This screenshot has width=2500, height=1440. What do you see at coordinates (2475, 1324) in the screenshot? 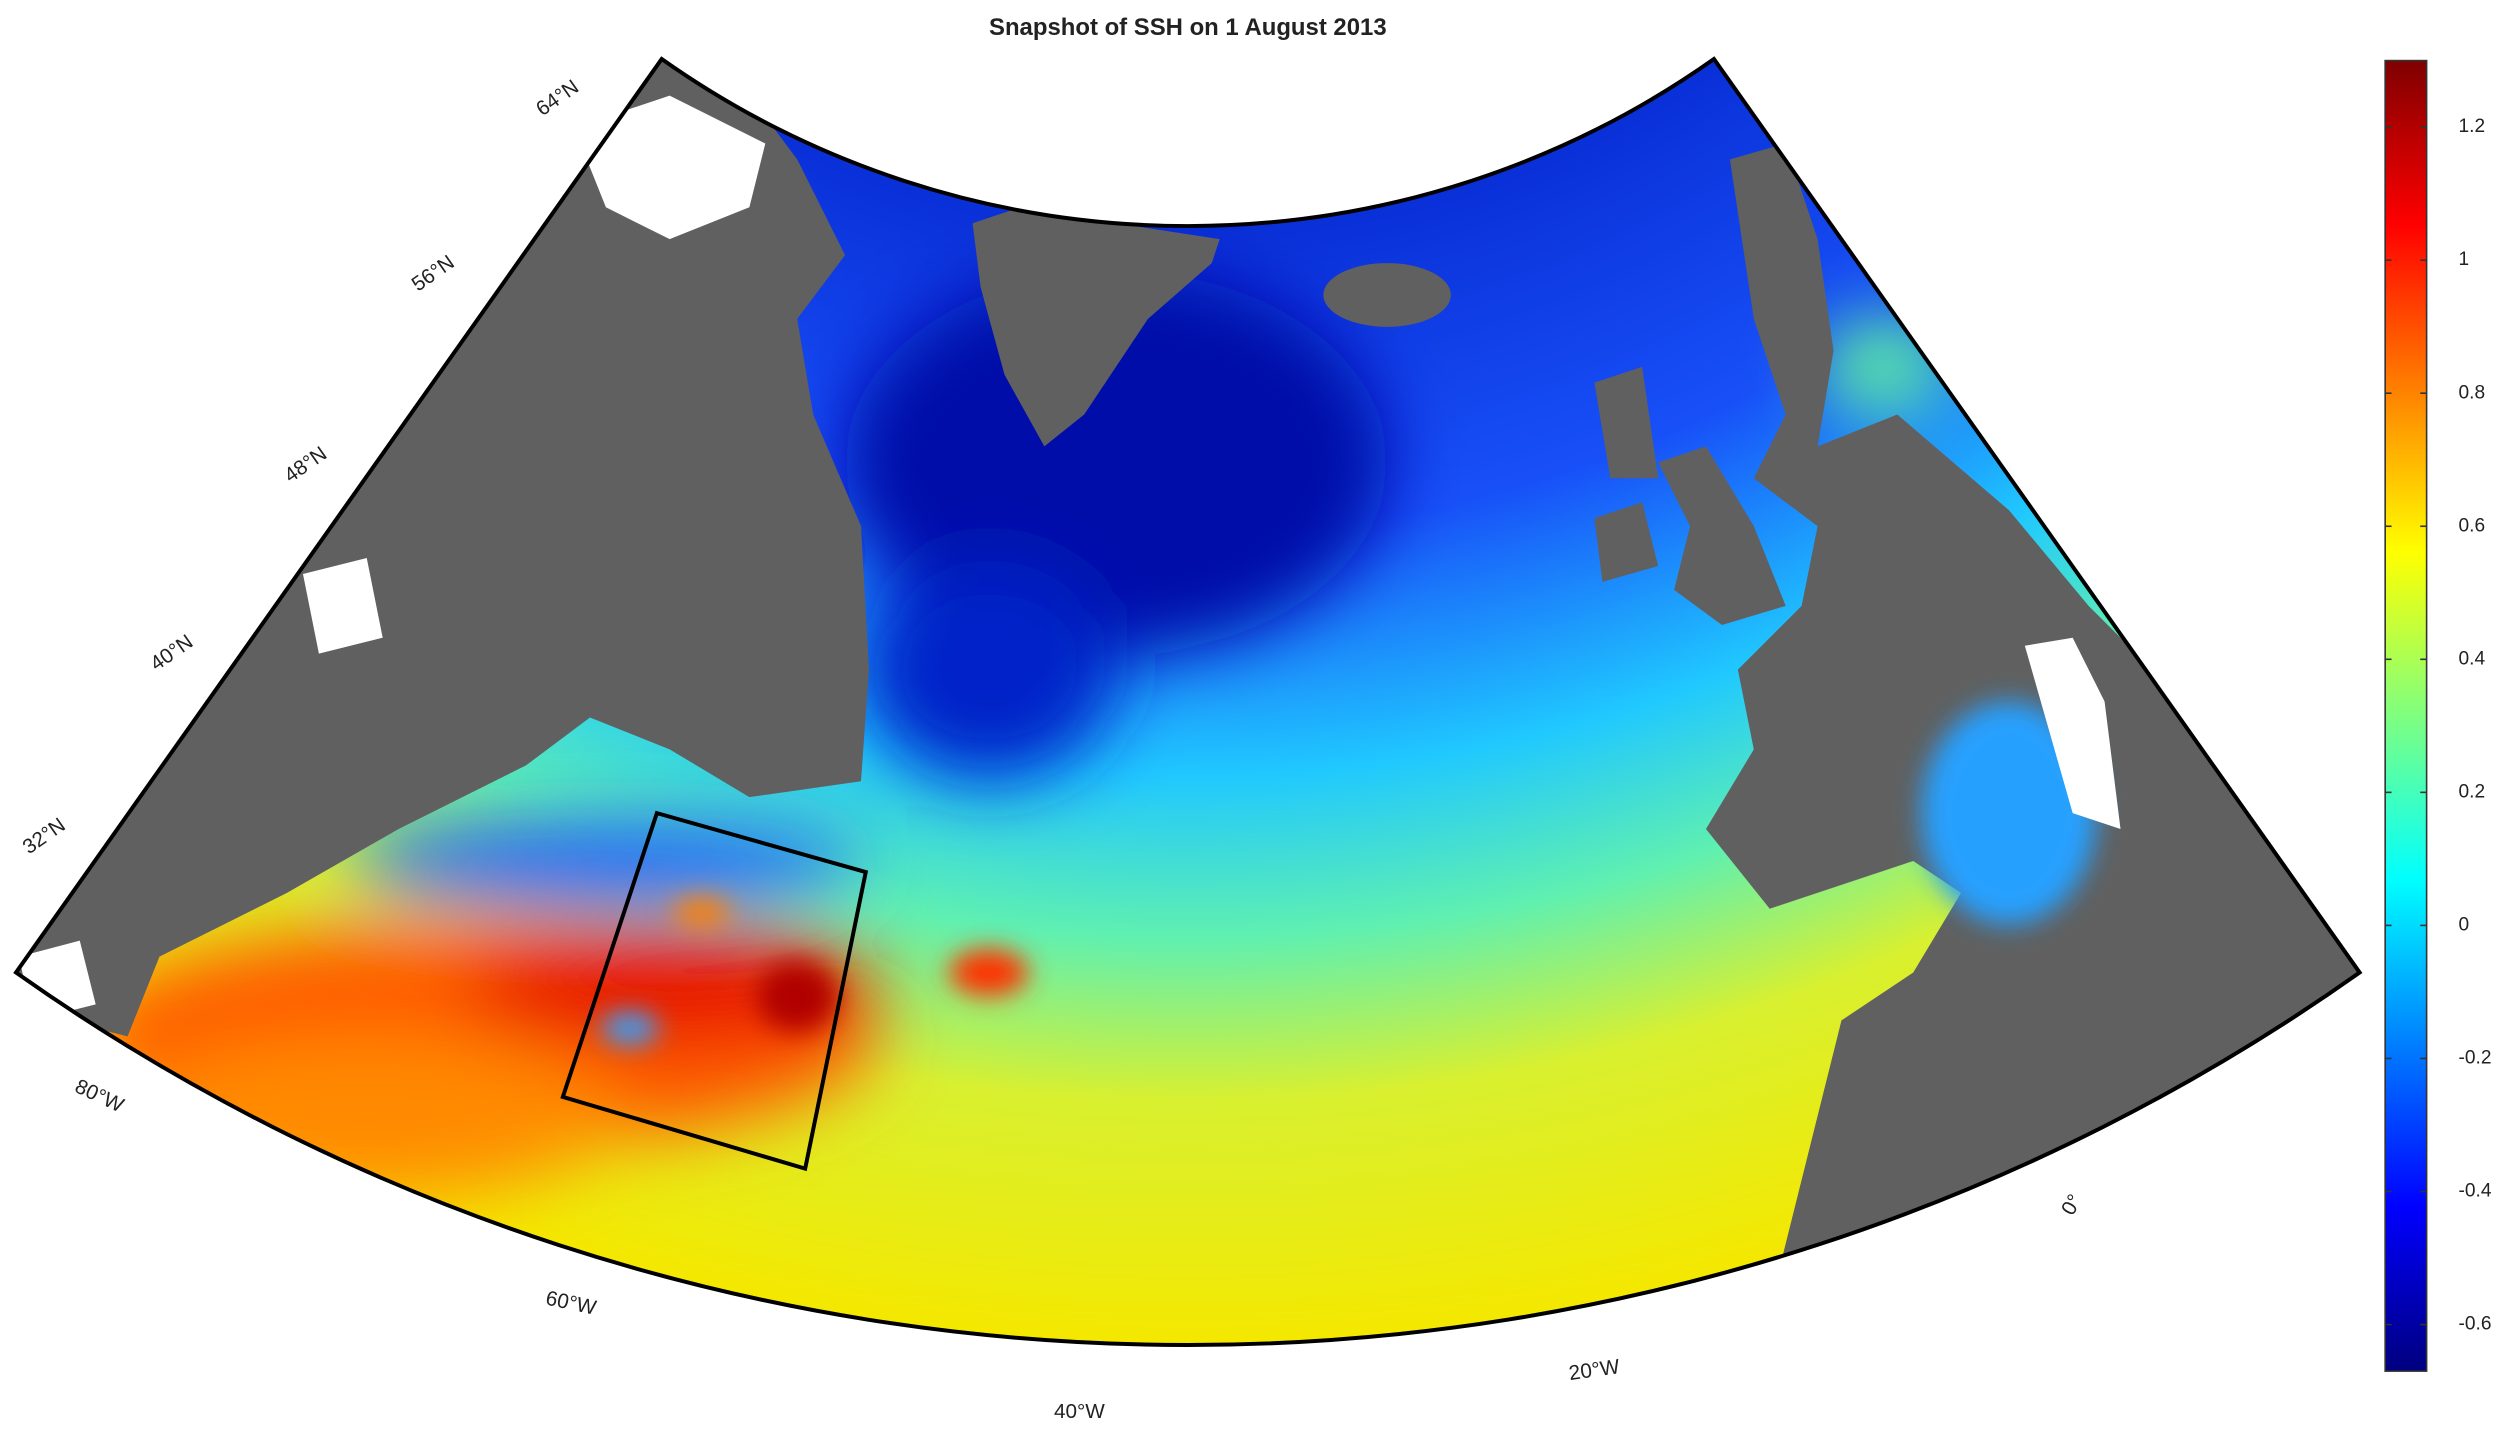
I see `colorbar-tick-label: -0.6` at bounding box center [2475, 1324].